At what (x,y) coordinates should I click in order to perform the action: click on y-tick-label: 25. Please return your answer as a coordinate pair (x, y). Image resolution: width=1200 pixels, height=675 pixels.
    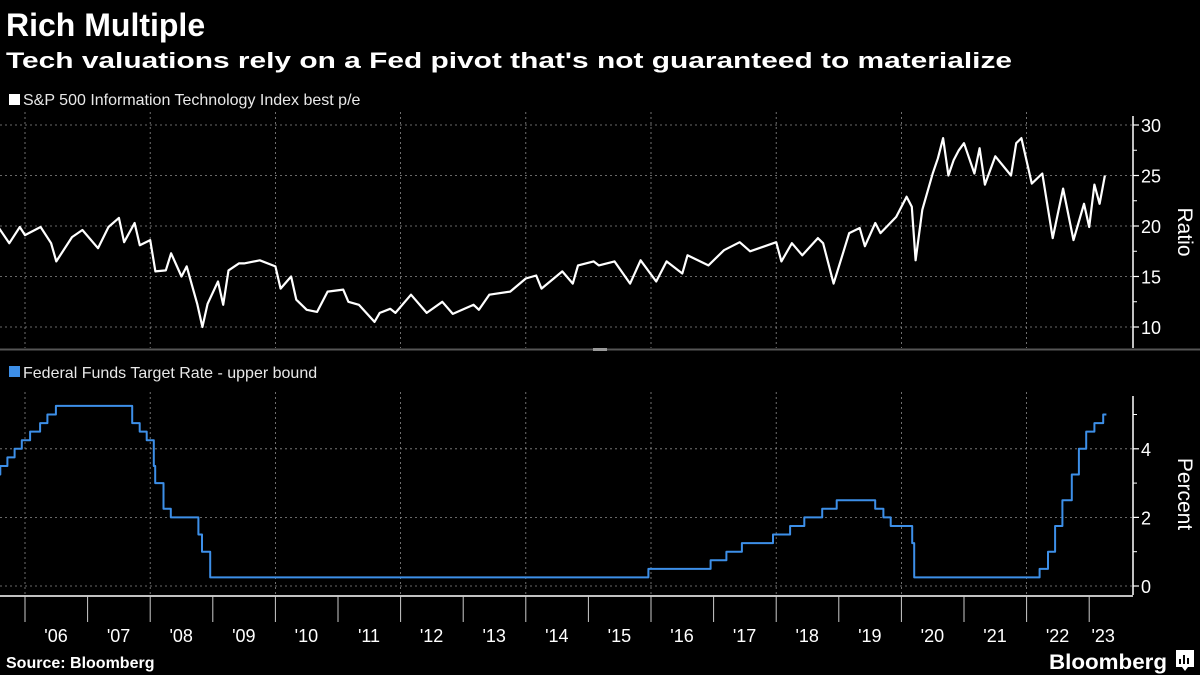
    Looking at the image, I should click on (1151, 177).